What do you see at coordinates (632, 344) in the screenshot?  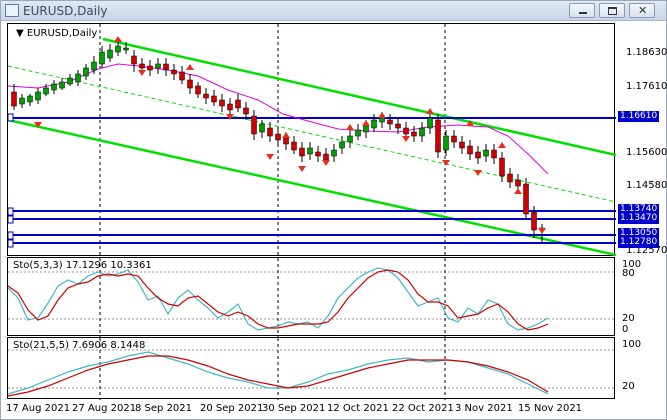 I see `stoch2-level-100: 100` at bounding box center [632, 344].